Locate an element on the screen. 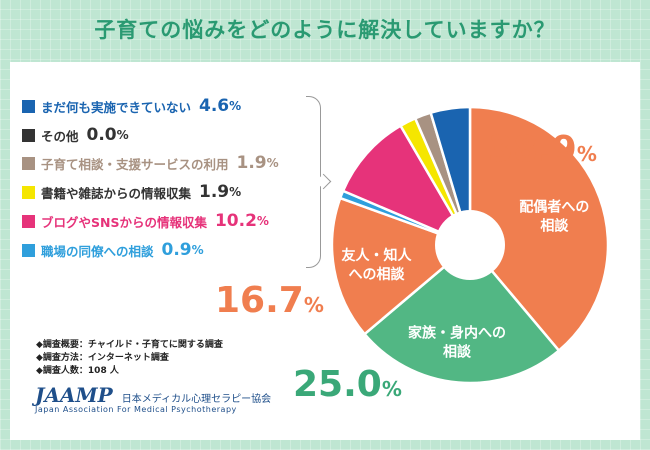 The height and width of the screenshot is (450, 650). slice-label: 家族・身内への相談 is located at coordinates (457, 343).